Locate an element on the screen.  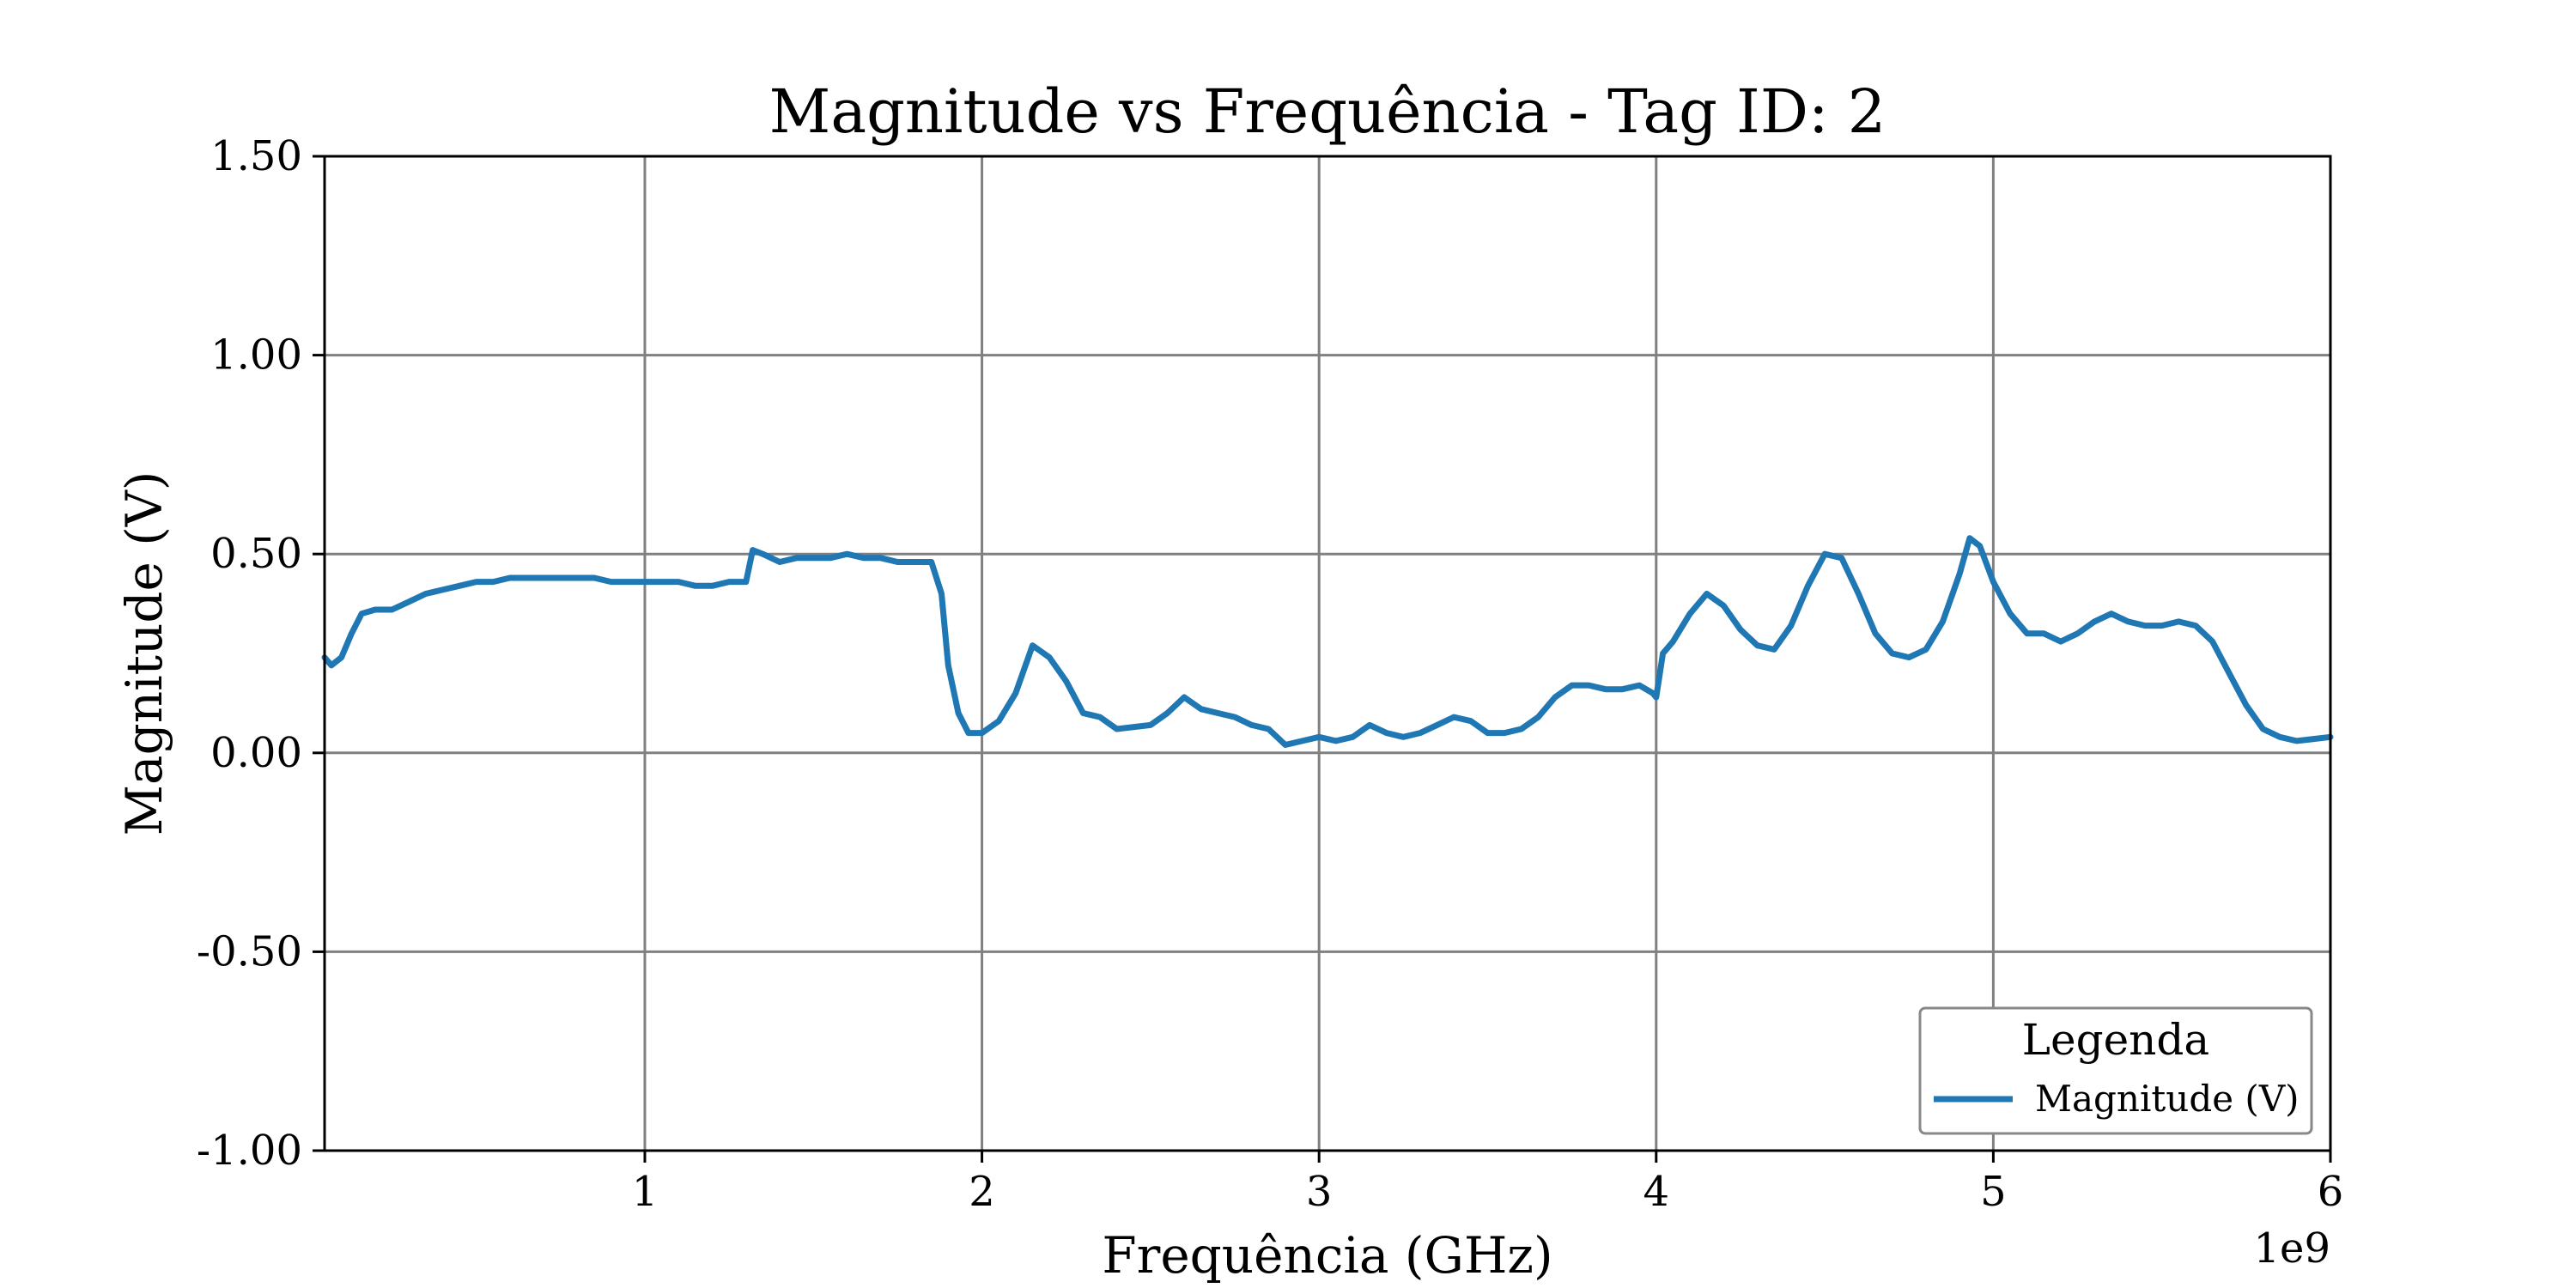
x-axis-offset-label: 1e9 is located at coordinates (2292, 1248).